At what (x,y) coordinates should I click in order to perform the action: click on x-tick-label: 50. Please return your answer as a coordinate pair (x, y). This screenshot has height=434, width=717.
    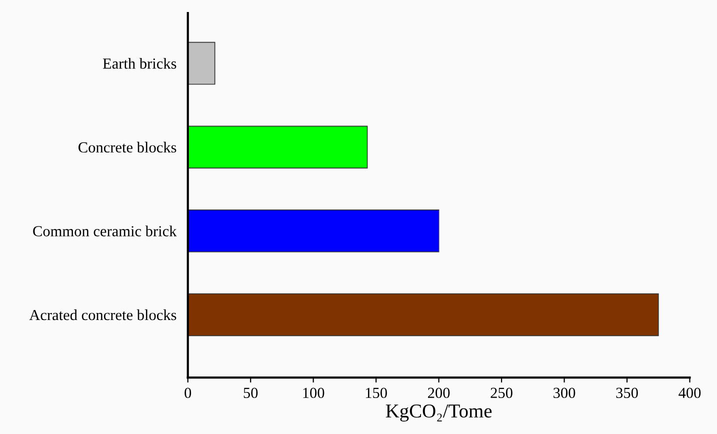
    Looking at the image, I should click on (251, 393).